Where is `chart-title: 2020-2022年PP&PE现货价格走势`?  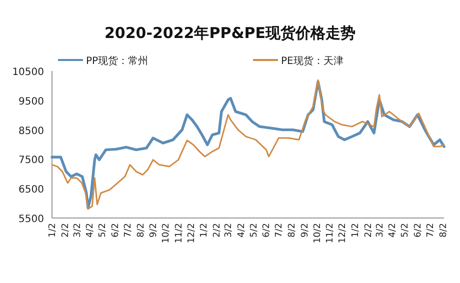
chart-title: 2020-2022年PP&PE现货价格走势 is located at coordinates (230, 33).